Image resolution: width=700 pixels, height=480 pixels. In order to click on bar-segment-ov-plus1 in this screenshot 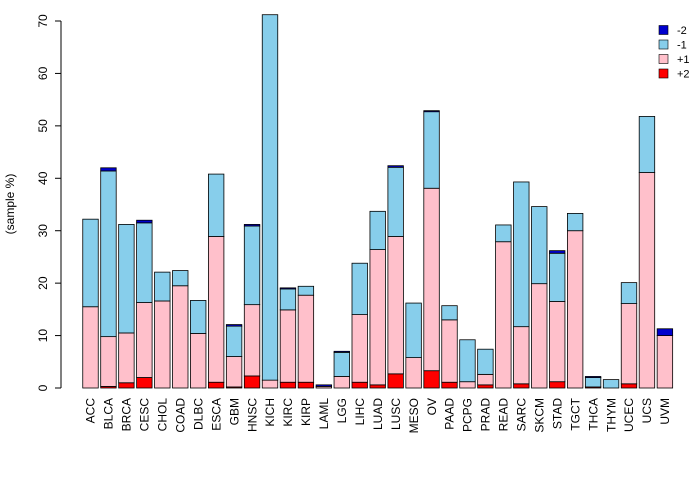, I will do `click(431, 279)`.